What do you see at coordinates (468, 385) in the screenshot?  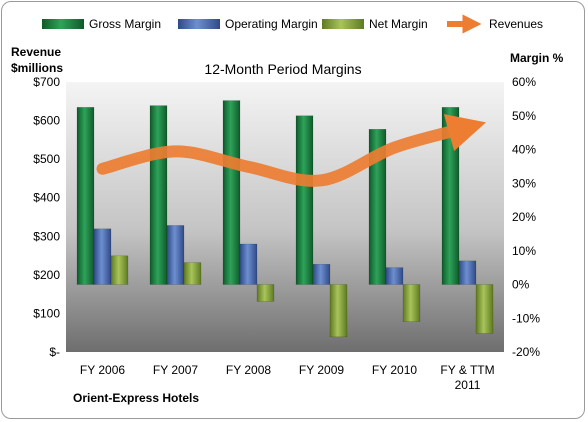 I see `category-label: 2011` at bounding box center [468, 385].